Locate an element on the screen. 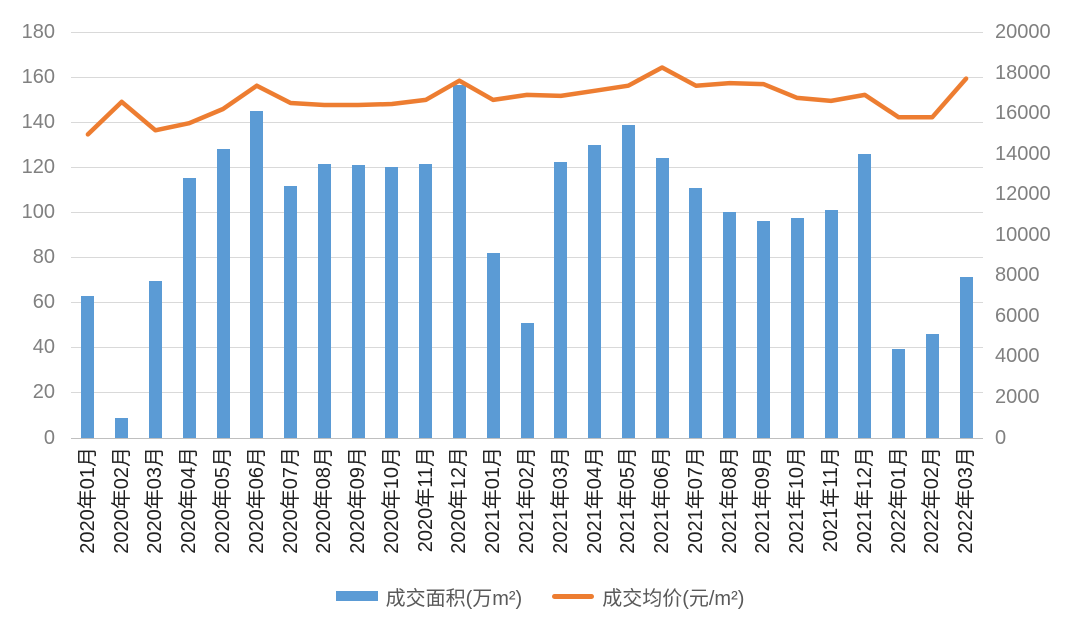 This screenshot has height=629, width=1080. x-axis-category-label: 2022年01月 is located at coordinates (898, 500).